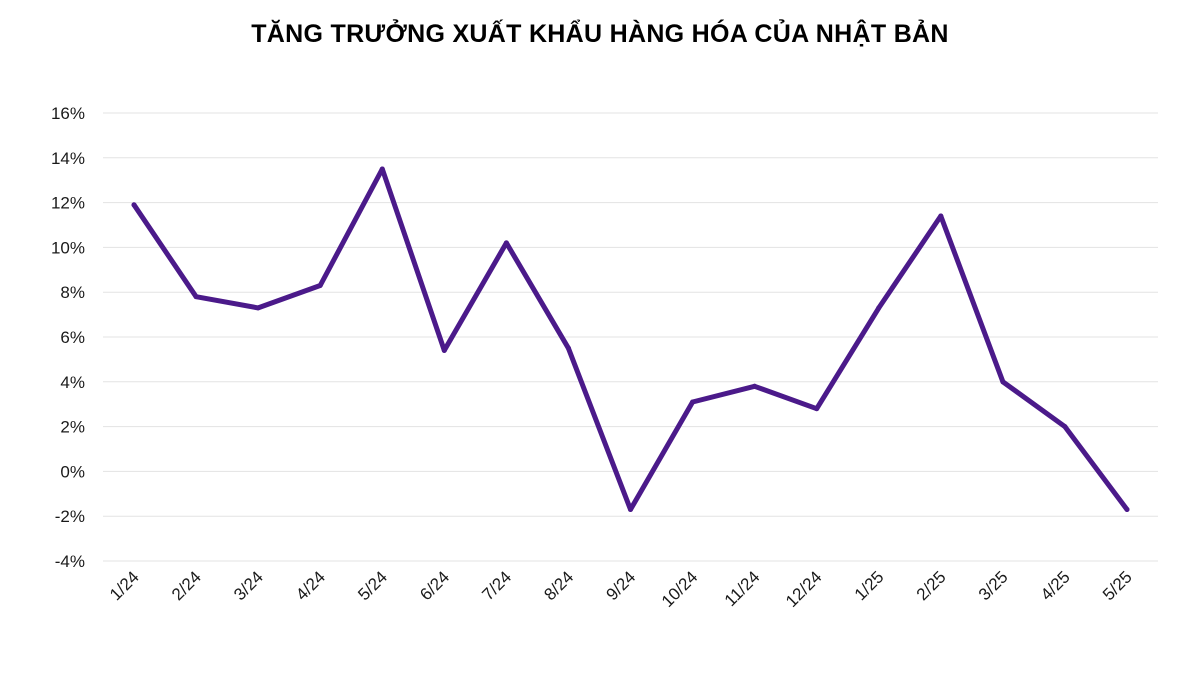 The image size is (1200, 675). Describe the element at coordinates (186, 585) in the screenshot. I see `x-tick-label: 2/24` at that location.